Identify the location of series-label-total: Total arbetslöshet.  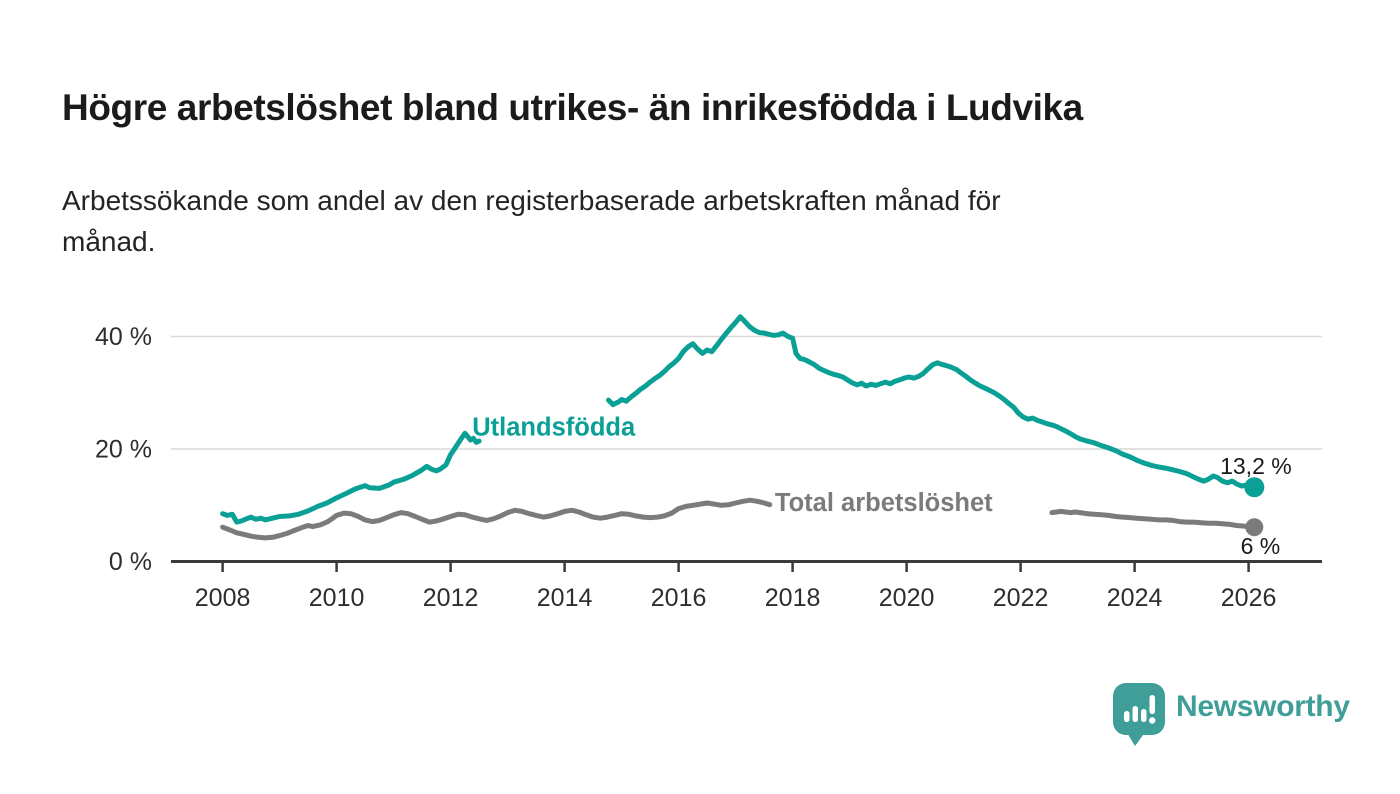
(884, 503).